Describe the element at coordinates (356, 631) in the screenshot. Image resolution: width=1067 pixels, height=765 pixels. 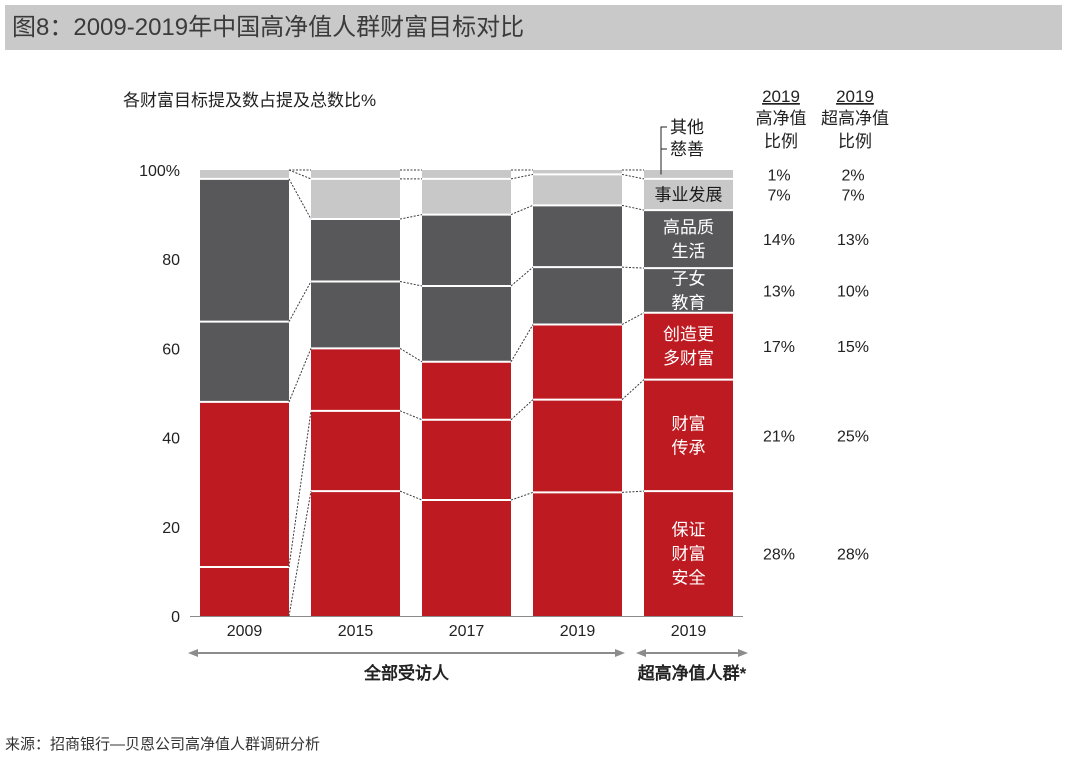
I see `x-tick-label: 2015` at that location.